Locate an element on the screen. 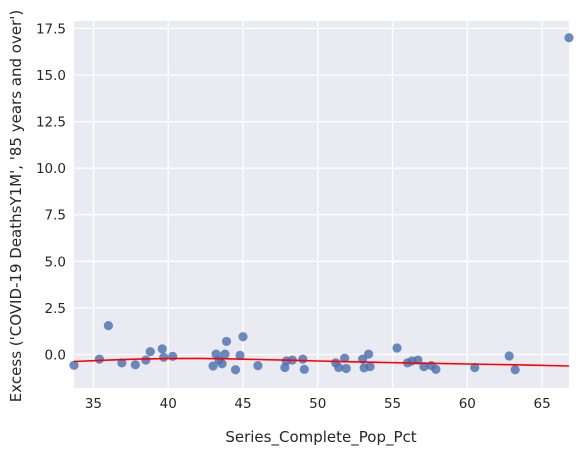 This screenshot has height=449, width=579. x-tick-label: 65 is located at coordinates (541, 404).